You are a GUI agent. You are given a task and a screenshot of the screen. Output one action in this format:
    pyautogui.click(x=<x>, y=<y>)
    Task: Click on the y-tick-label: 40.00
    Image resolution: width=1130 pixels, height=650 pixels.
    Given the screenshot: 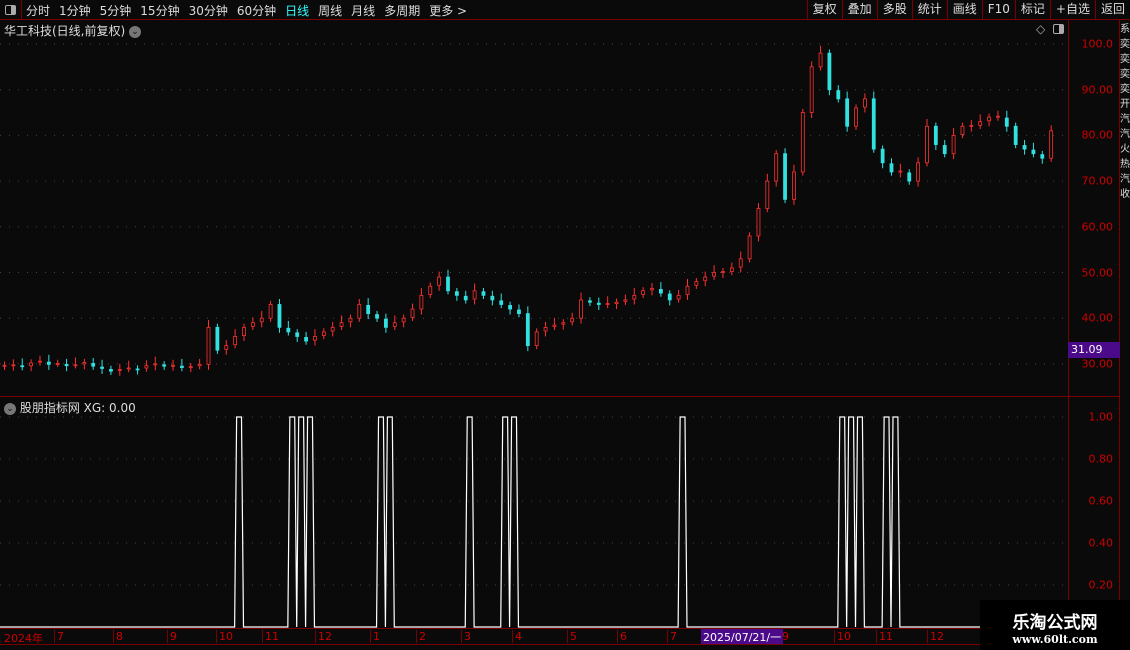 What is the action you would take?
    pyautogui.click(x=1097, y=318)
    